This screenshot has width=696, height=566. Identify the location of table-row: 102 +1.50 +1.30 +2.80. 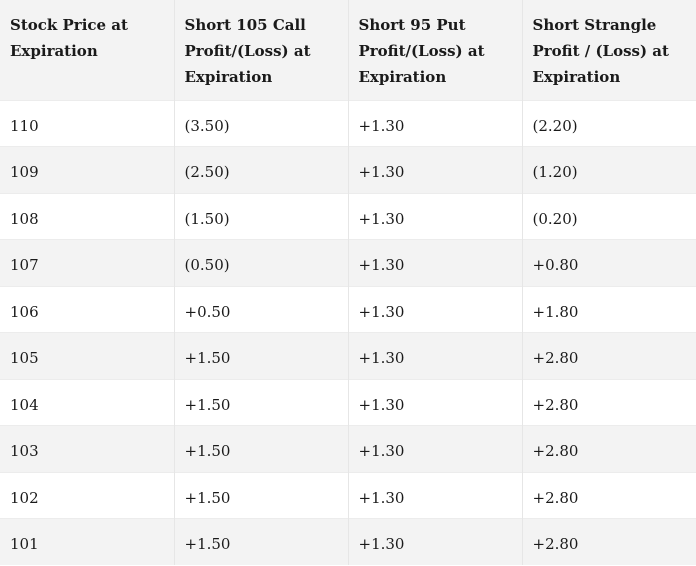
(348, 495).